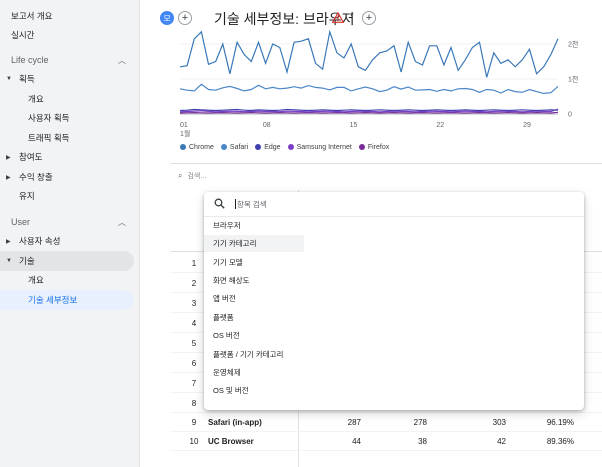 Image resolution: width=602 pixels, height=467 pixels. Describe the element at coordinates (227, 372) in the screenshot. I see `option-label: 운영체제` at that location.